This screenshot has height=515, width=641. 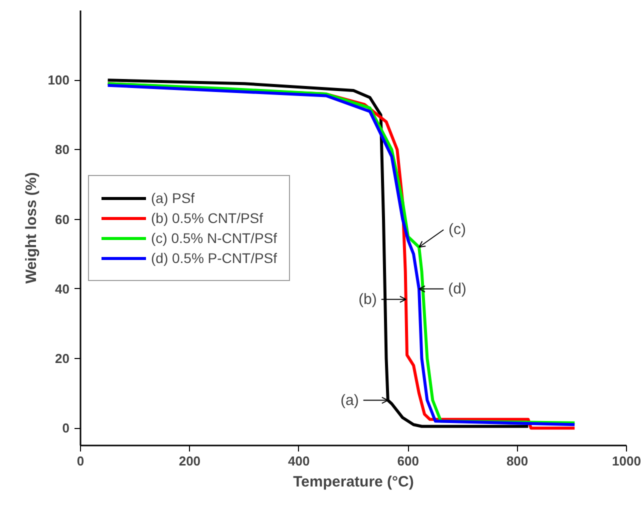 What do you see at coordinates (66, 428) in the screenshot?
I see `y-tick-label: 0` at bounding box center [66, 428].